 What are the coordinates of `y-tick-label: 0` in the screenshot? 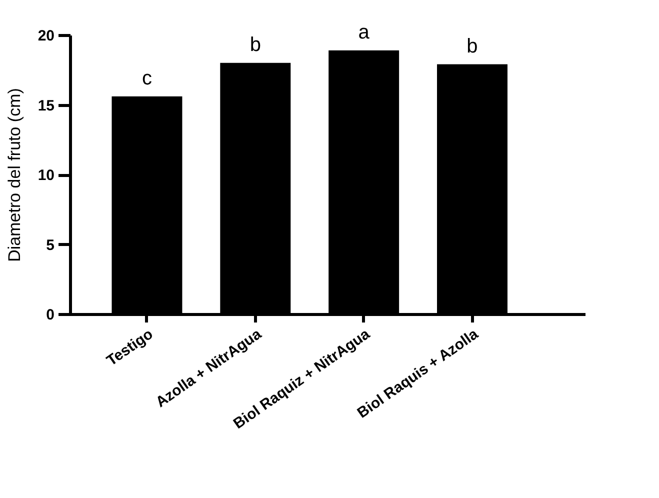 It's located at (50, 315).